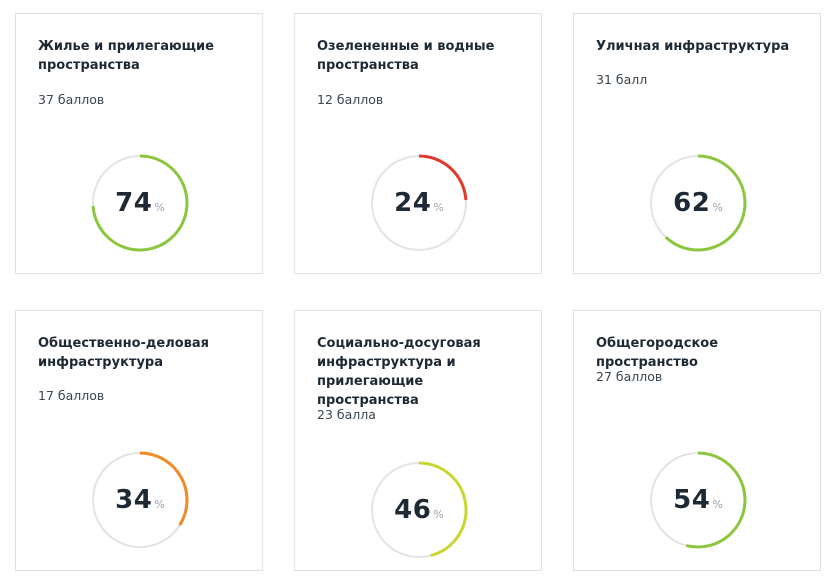 The height and width of the screenshot is (586, 834). What do you see at coordinates (413, 510) in the screenshot?
I see `percent-value: 46` at bounding box center [413, 510].